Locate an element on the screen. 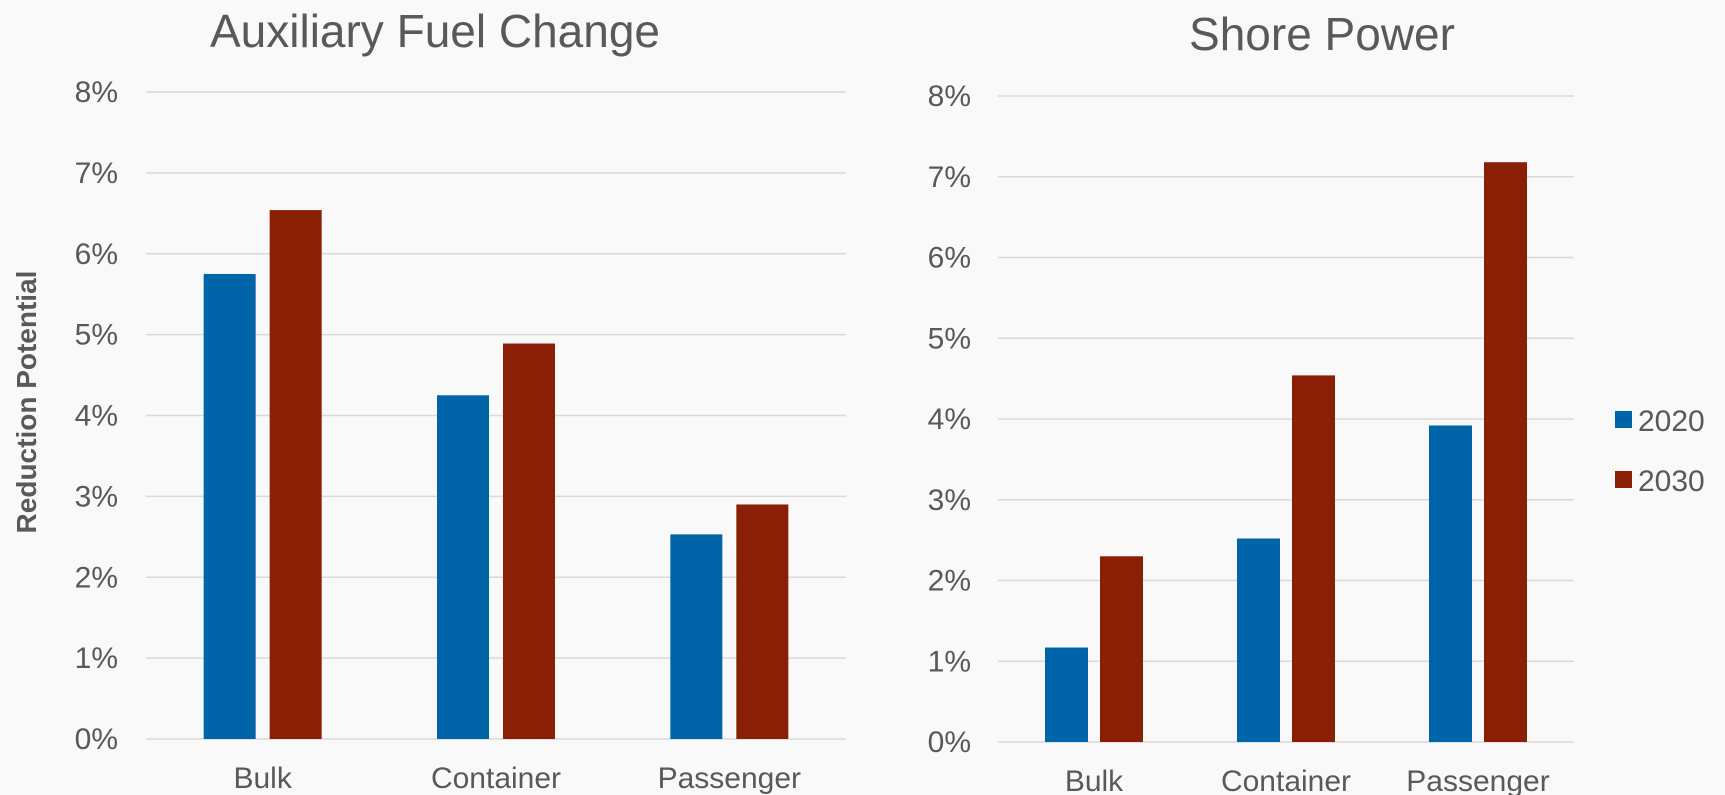 The height and width of the screenshot is (795, 1725). chart-title: Auxiliary Fuel Change is located at coordinates (435, 31).